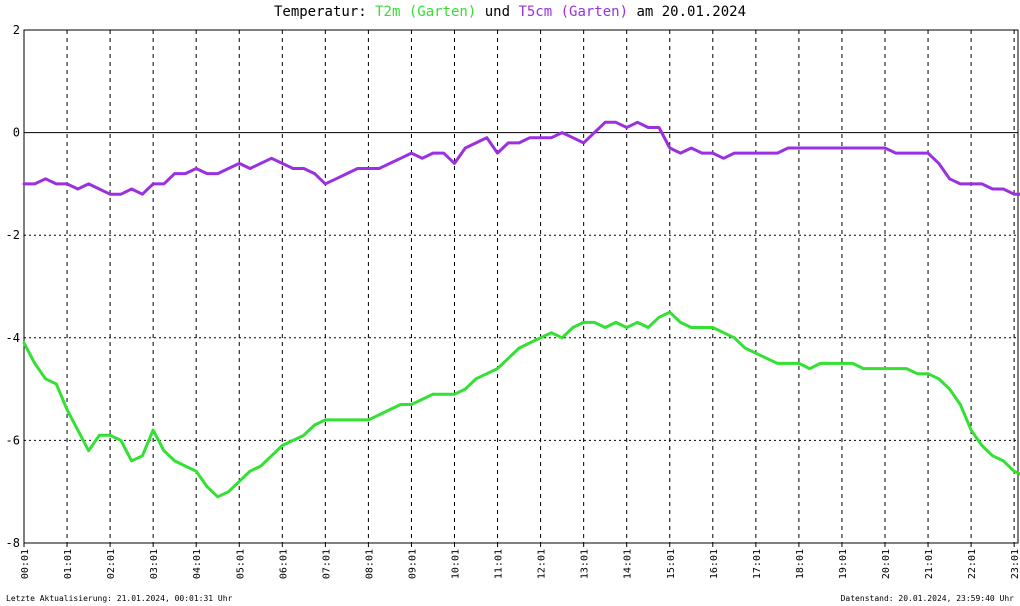 The width and height of the screenshot is (1020, 606). What do you see at coordinates (585, 564) in the screenshot?
I see `x-tick-label: 13:01` at bounding box center [585, 564].